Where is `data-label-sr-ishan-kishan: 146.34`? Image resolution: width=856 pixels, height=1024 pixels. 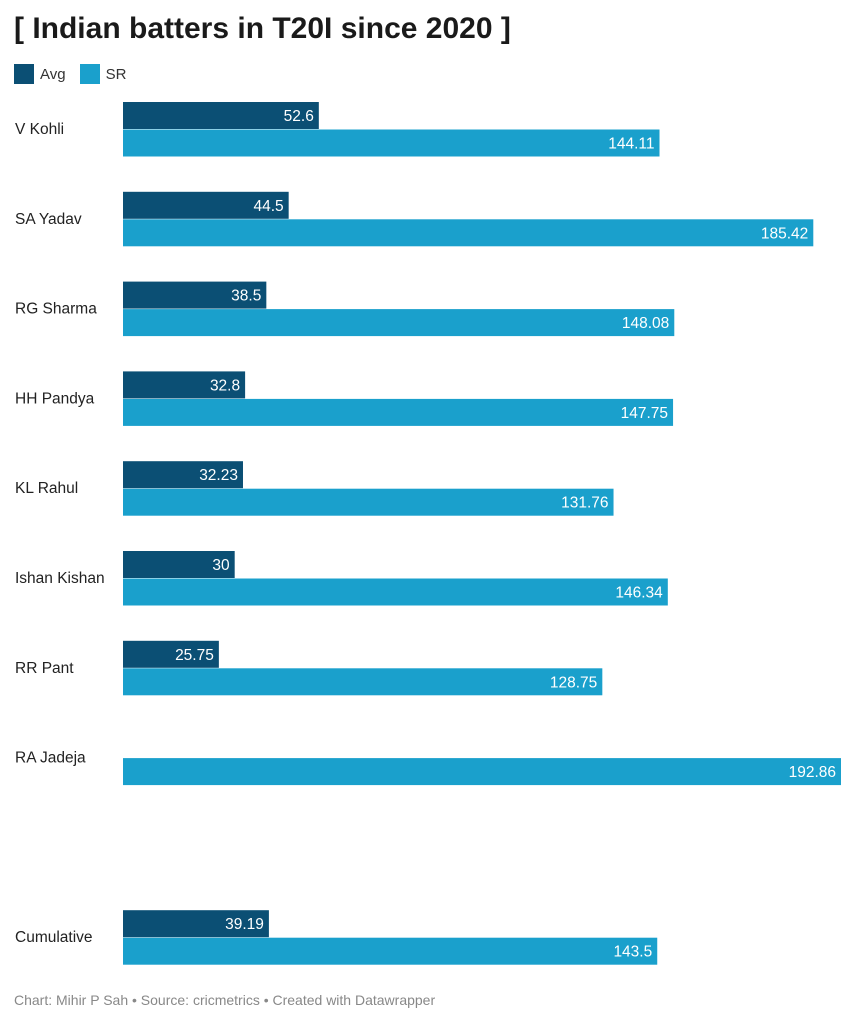 data-label-sr-ishan-kishan: 146.34 is located at coordinates (639, 593).